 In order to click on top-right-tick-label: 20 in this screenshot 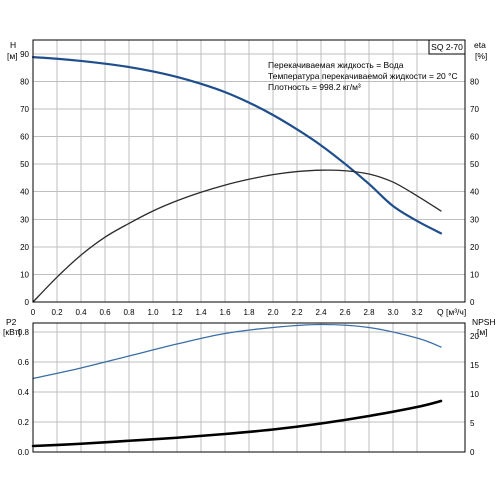, I will do `click(474, 247)`.